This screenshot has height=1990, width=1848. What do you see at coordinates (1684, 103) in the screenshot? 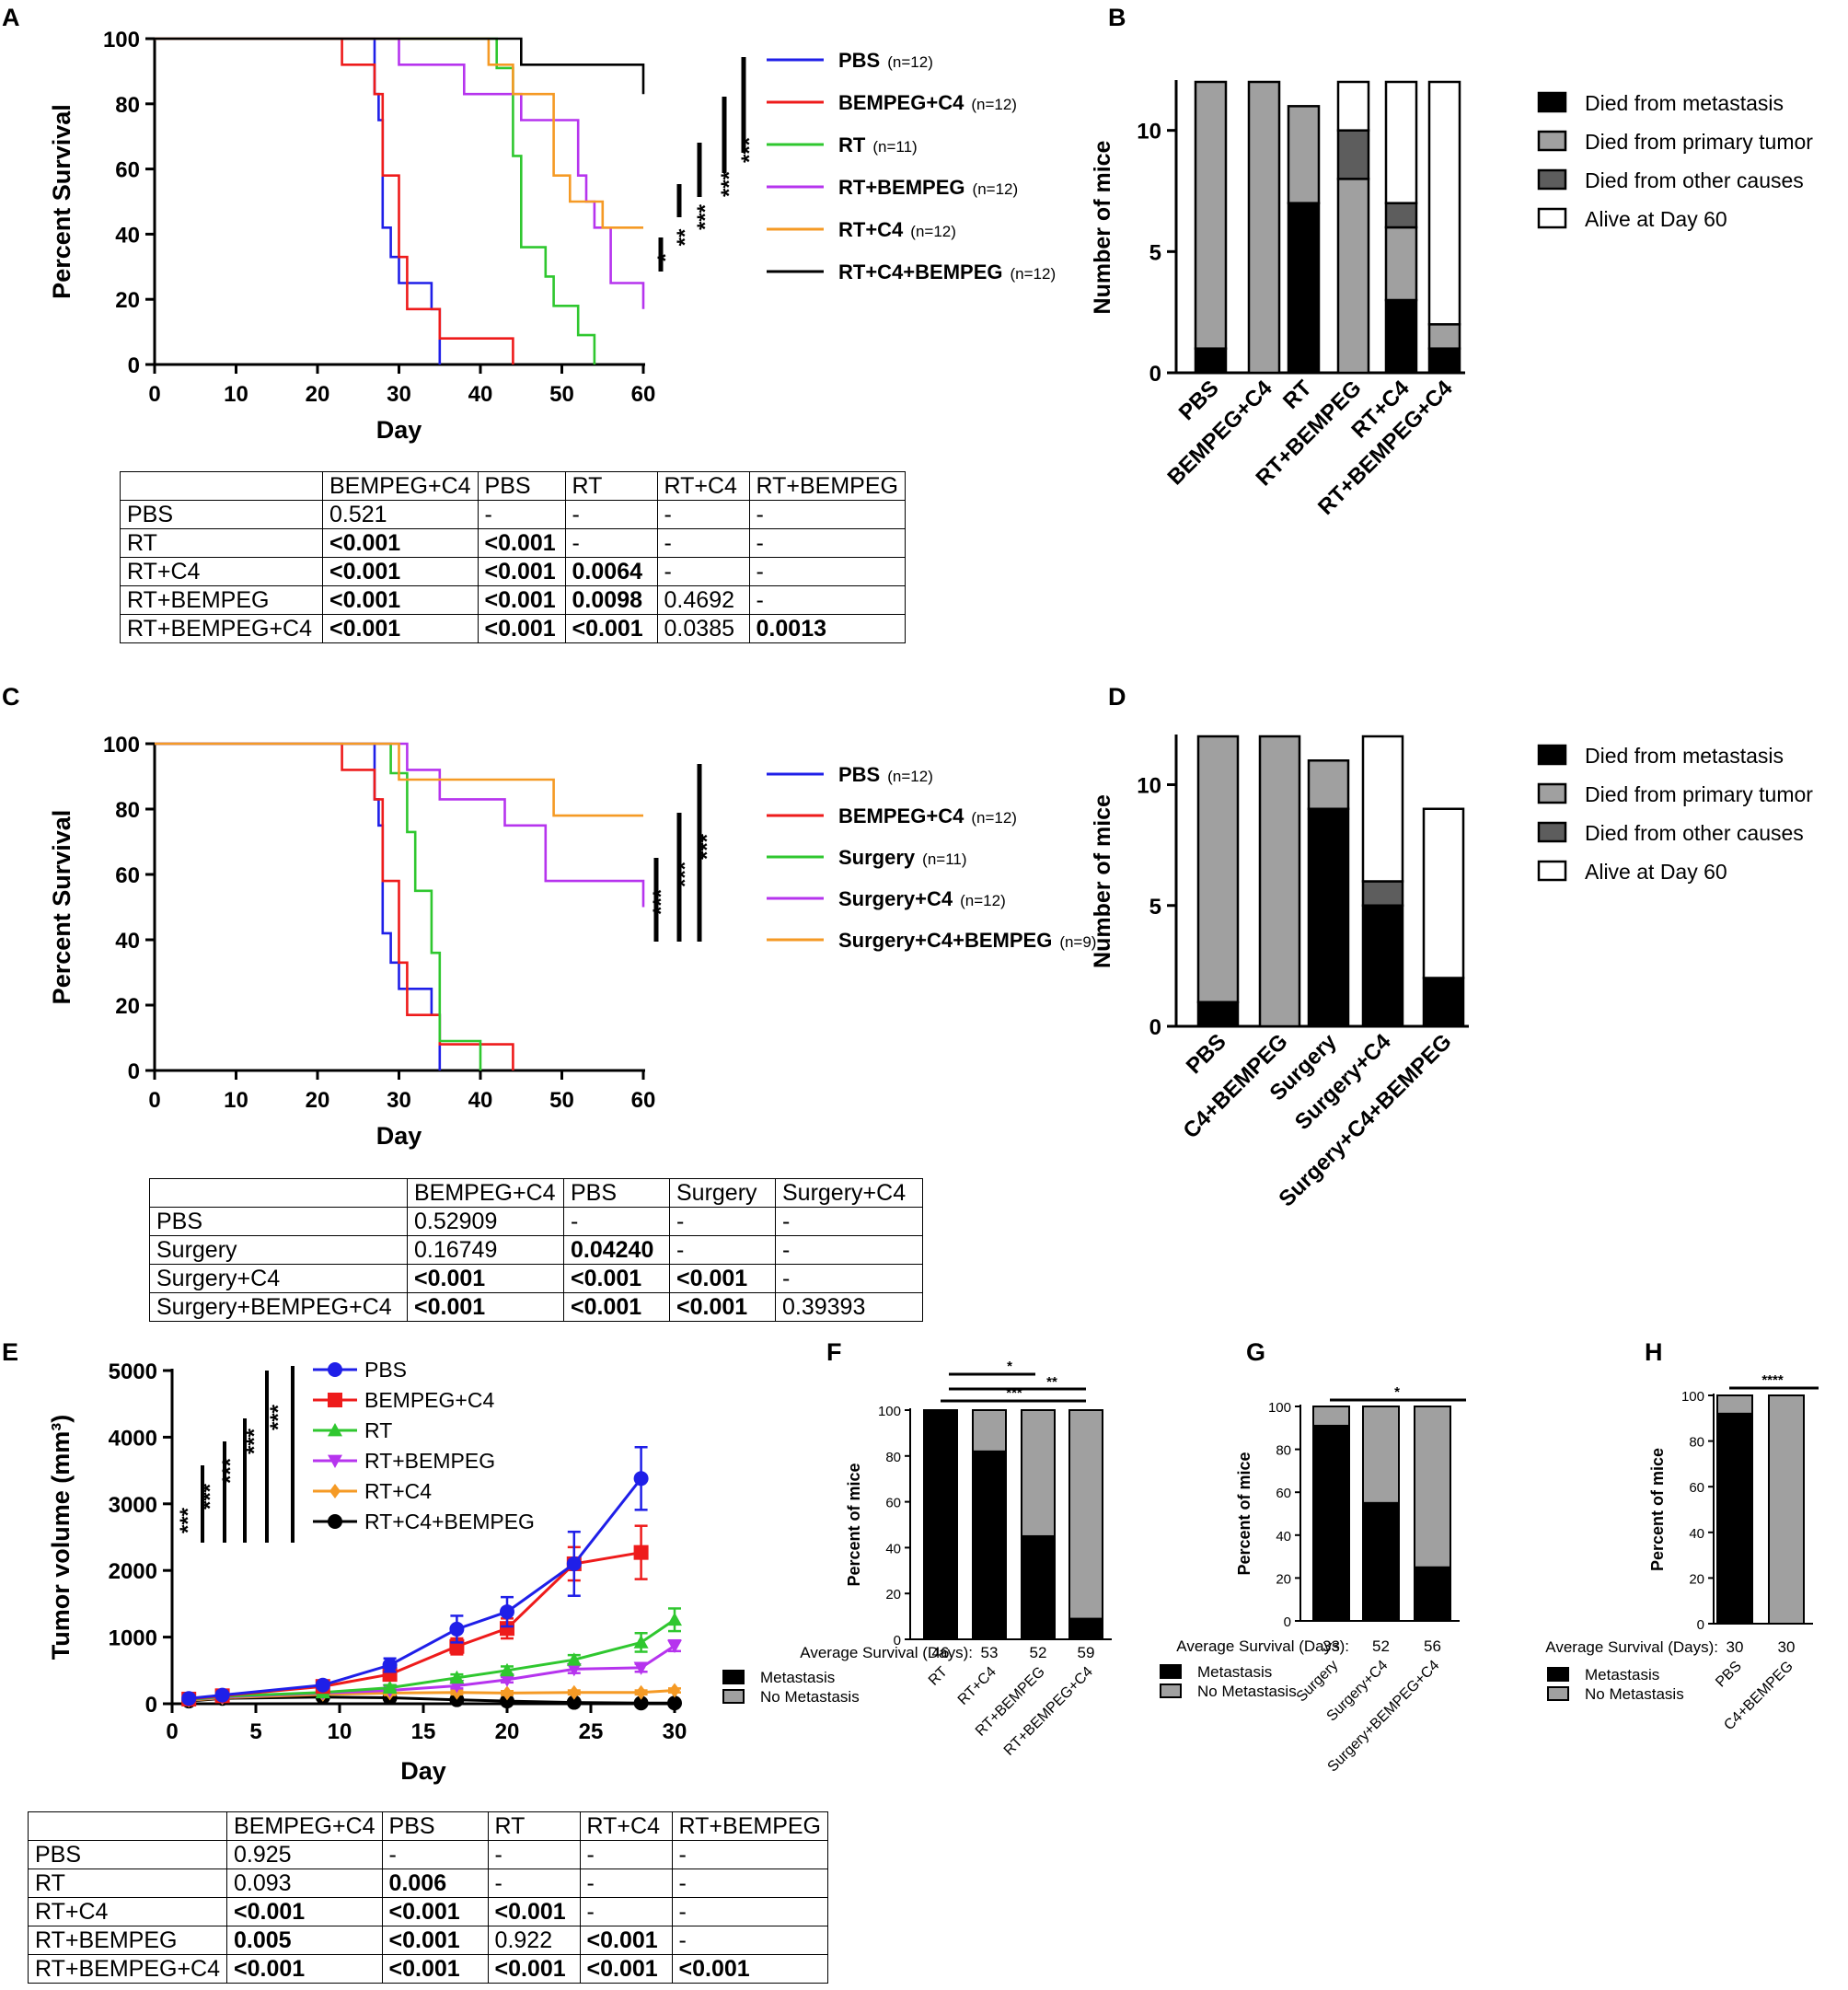
I see `legend-label: Died from metastasis` at bounding box center [1684, 103].